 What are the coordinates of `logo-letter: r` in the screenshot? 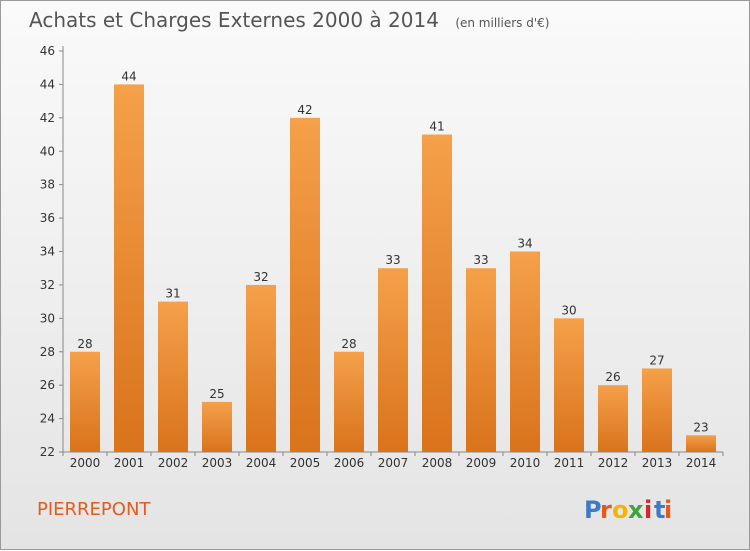 It's located at (606, 510).